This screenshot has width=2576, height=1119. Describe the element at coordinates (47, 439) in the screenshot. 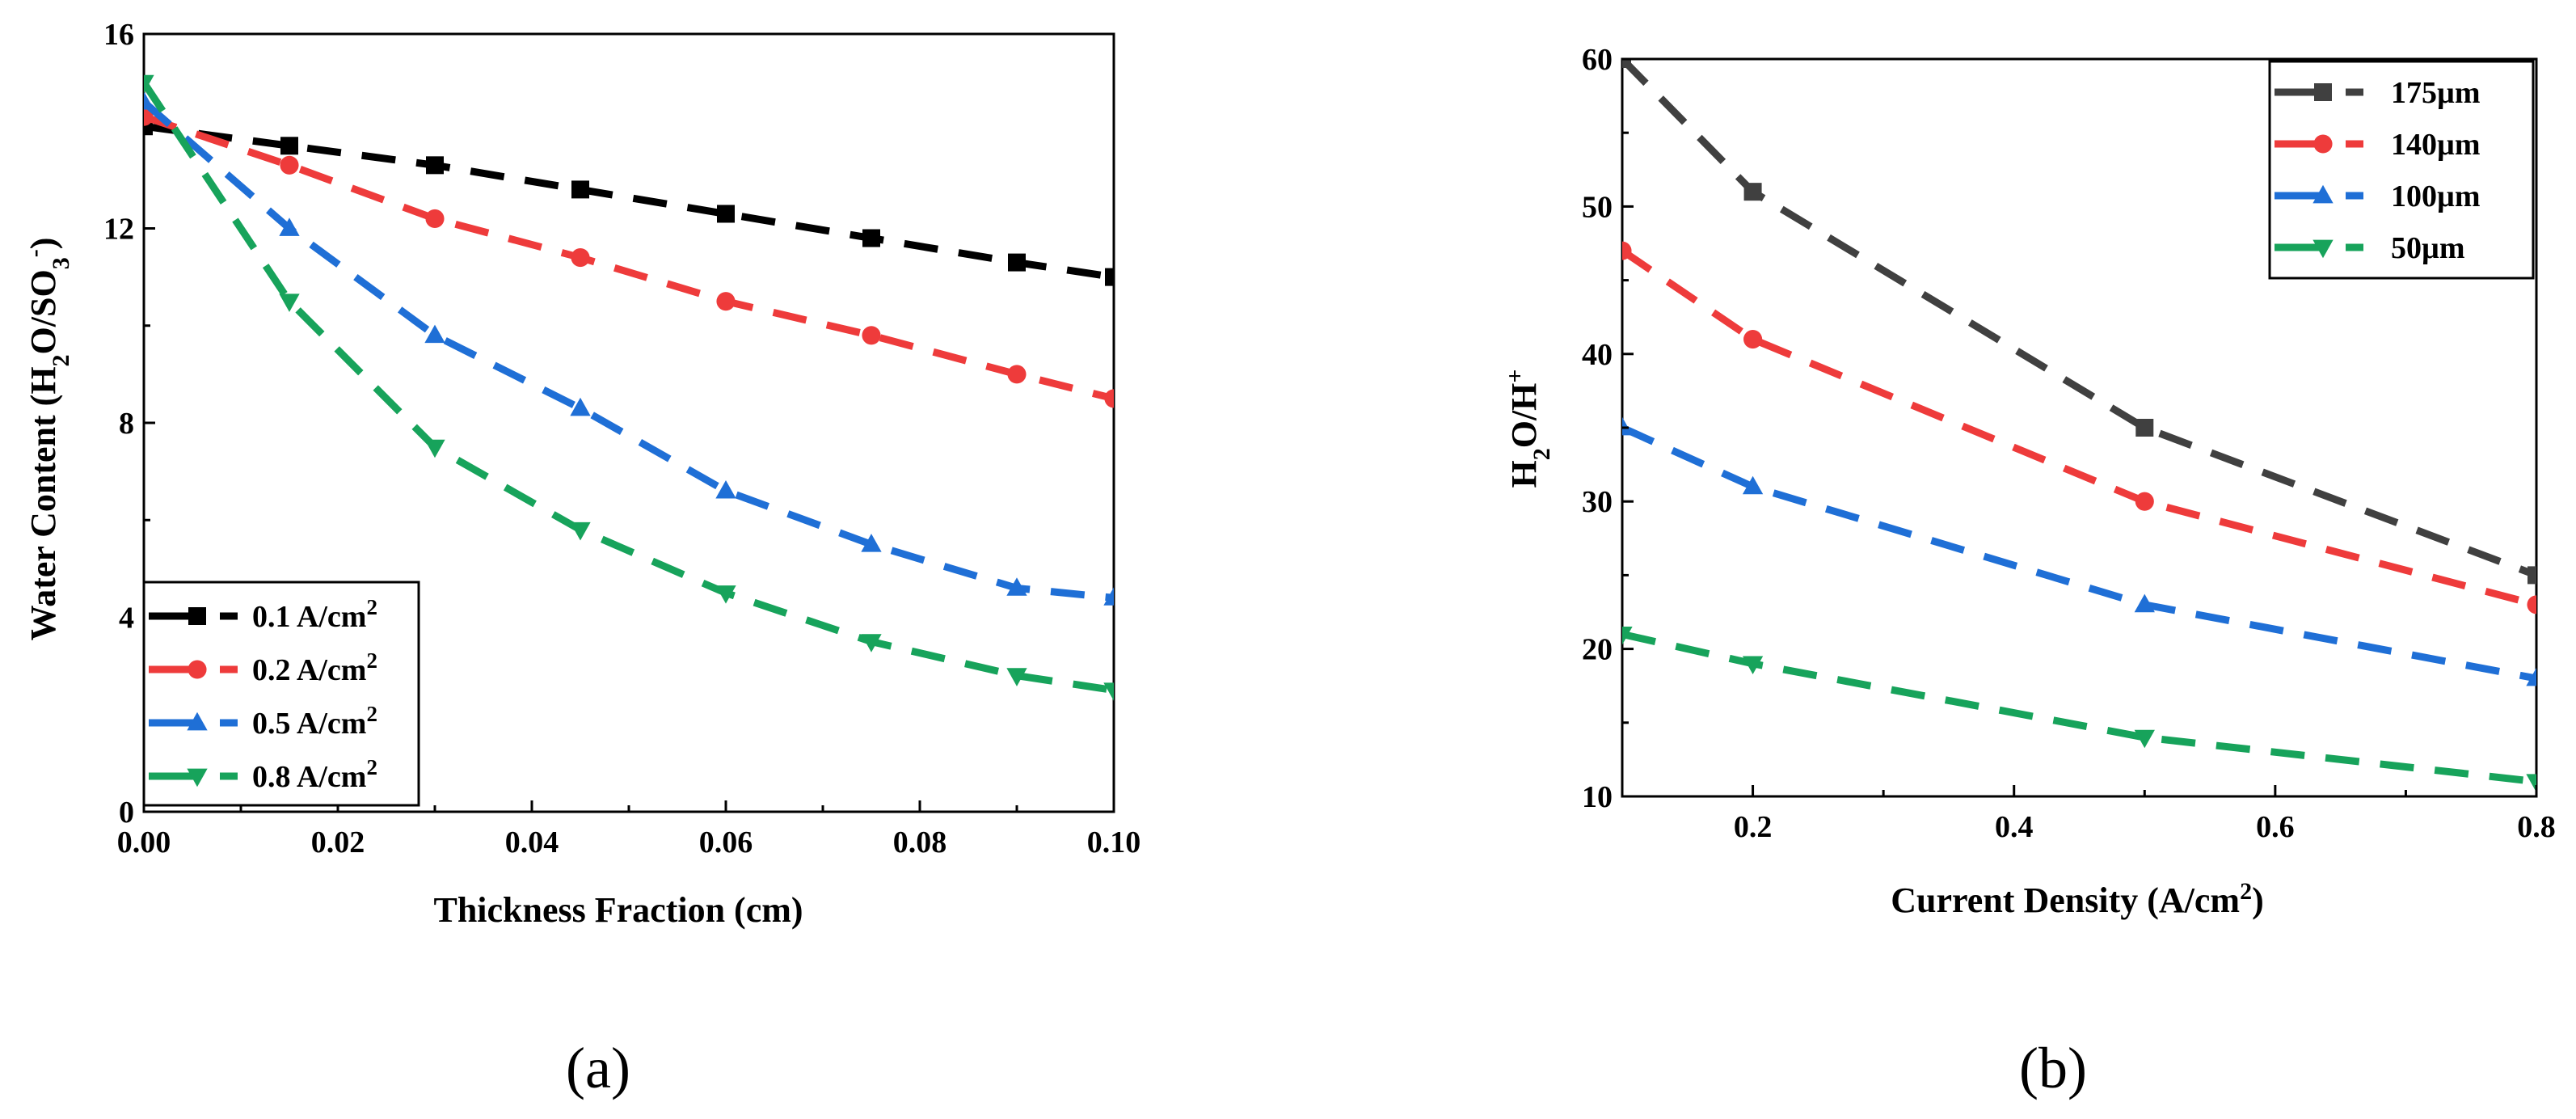

I see `panel-a-y-axis-title: Water Content (H2O/SO3-)` at that location.